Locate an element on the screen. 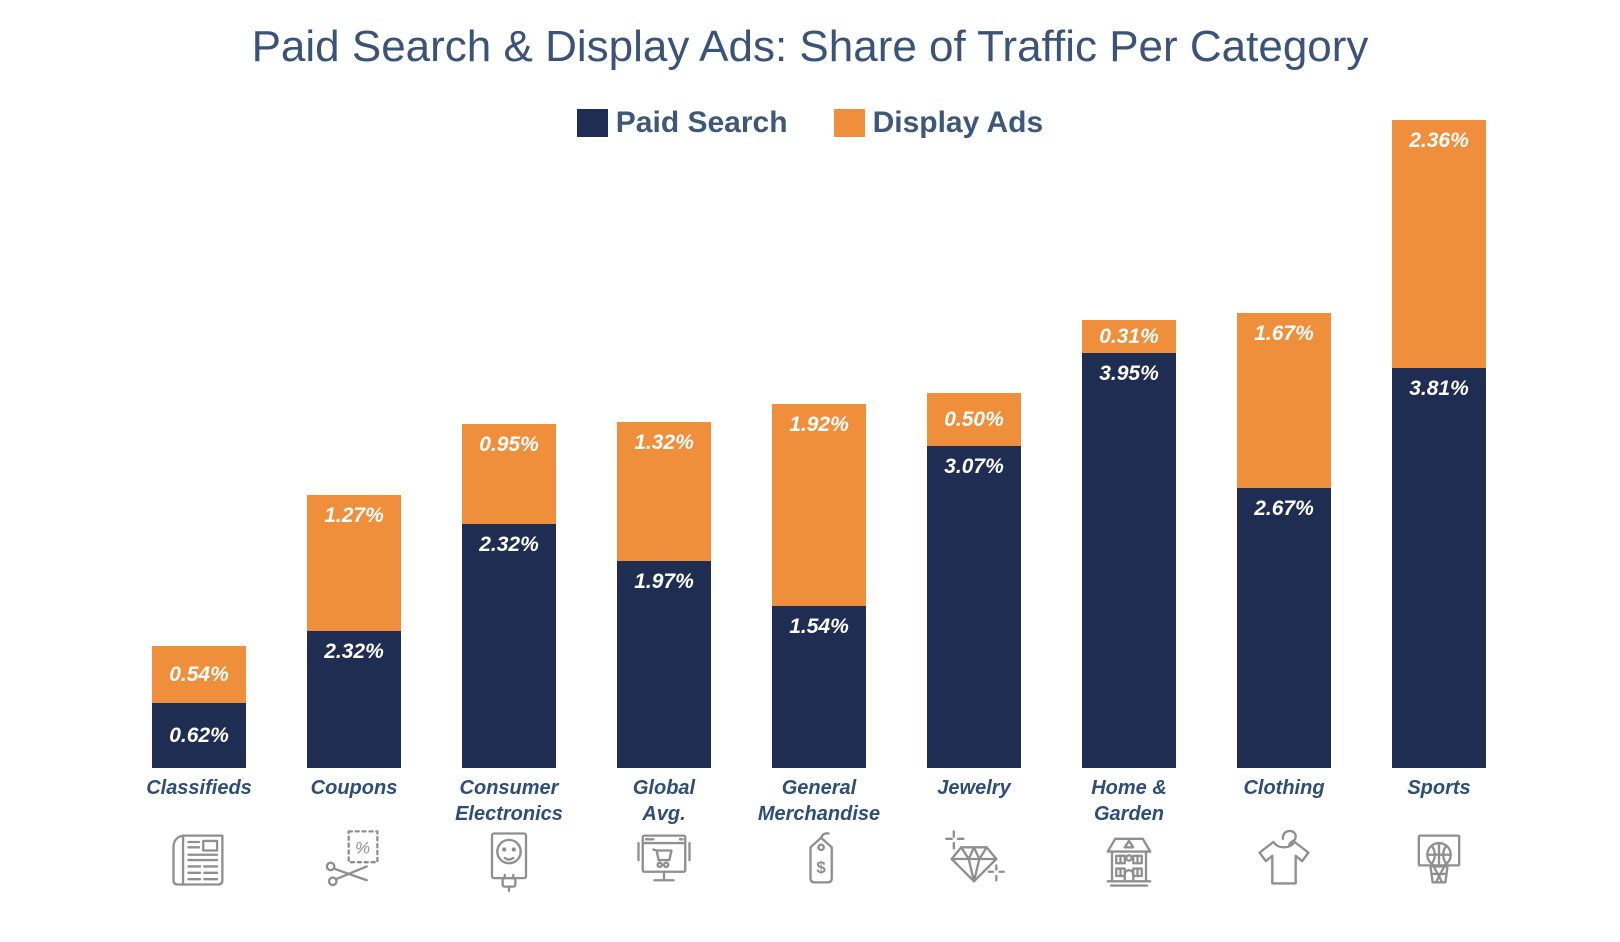  value-label-paid-search: 3.07% is located at coordinates (974, 466).